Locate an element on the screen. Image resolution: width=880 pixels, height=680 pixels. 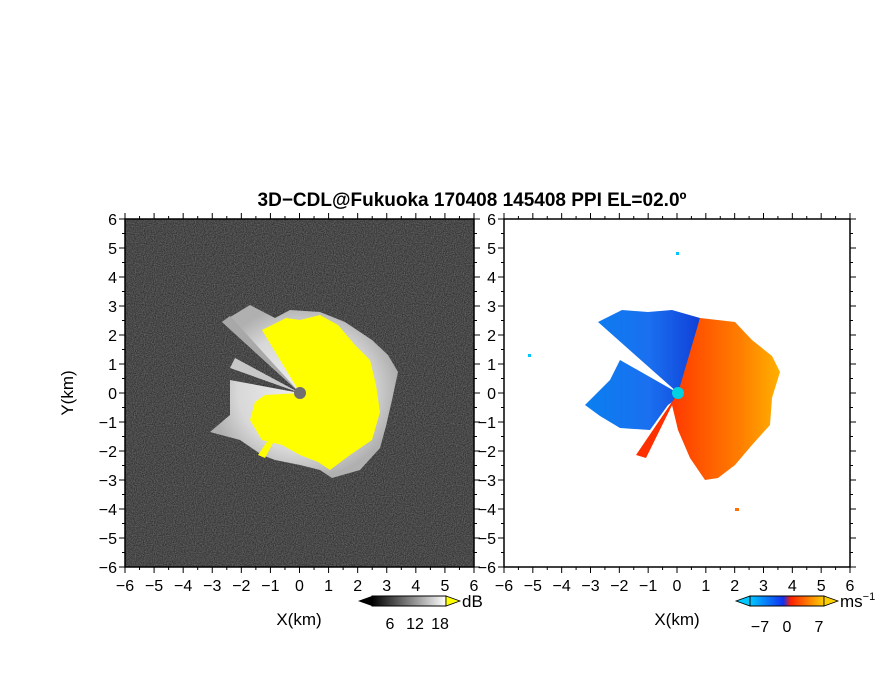
left-colorbar: 6 12 18 dB is located at coordinates (420, 612).